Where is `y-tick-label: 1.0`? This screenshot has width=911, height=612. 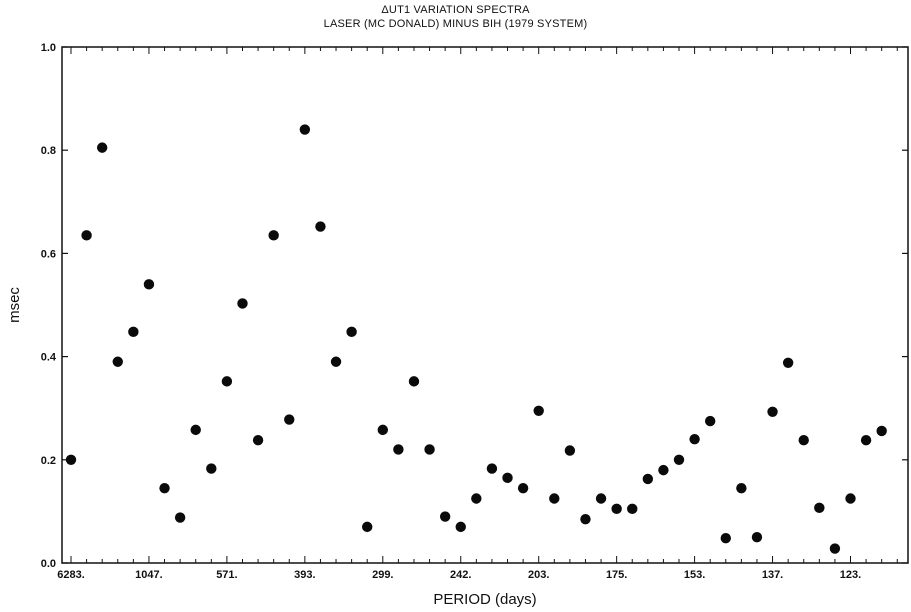
y-tick-label: 1.0 is located at coordinates (48, 48).